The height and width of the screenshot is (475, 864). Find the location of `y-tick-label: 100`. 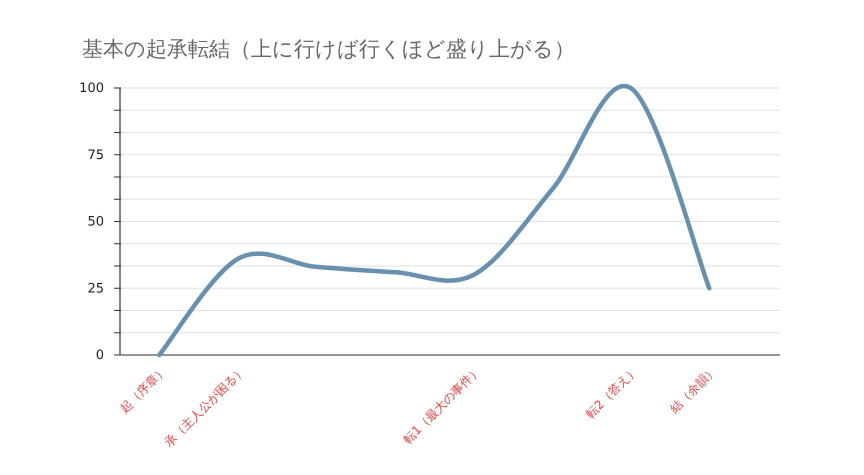

y-tick-label: 100 is located at coordinates (91, 88).